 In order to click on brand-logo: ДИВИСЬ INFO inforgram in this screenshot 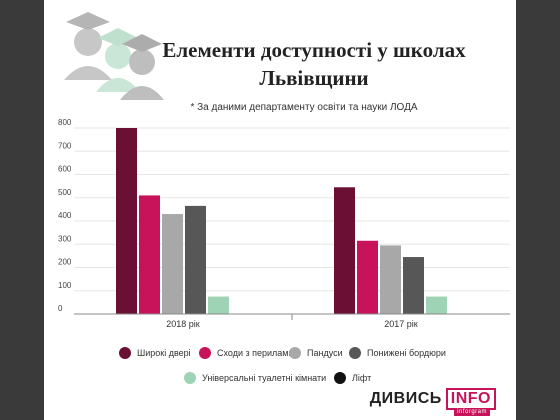, I will do `click(432, 402)`.